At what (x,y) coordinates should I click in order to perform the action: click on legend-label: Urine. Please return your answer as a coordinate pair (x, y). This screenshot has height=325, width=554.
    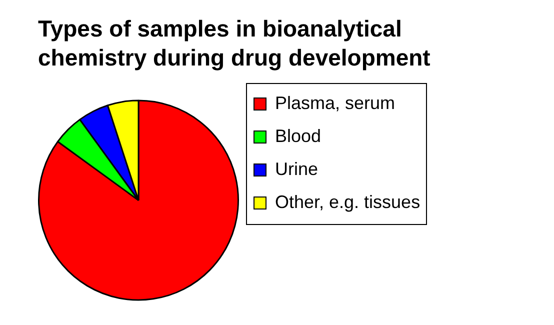
    Looking at the image, I should click on (296, 168).